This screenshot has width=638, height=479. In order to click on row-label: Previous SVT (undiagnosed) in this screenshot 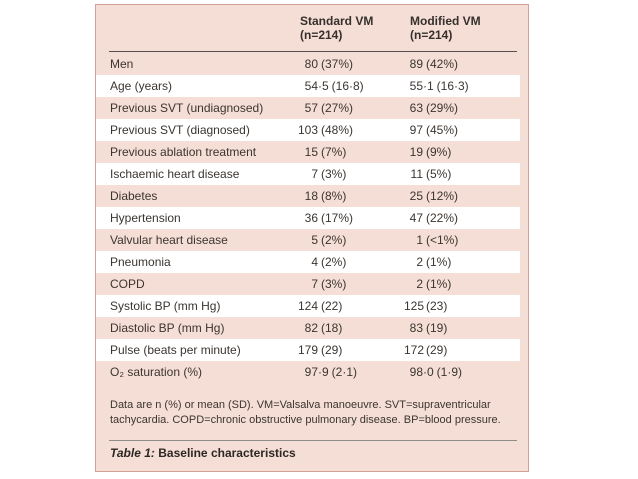, I will do `click(187, 108)`.